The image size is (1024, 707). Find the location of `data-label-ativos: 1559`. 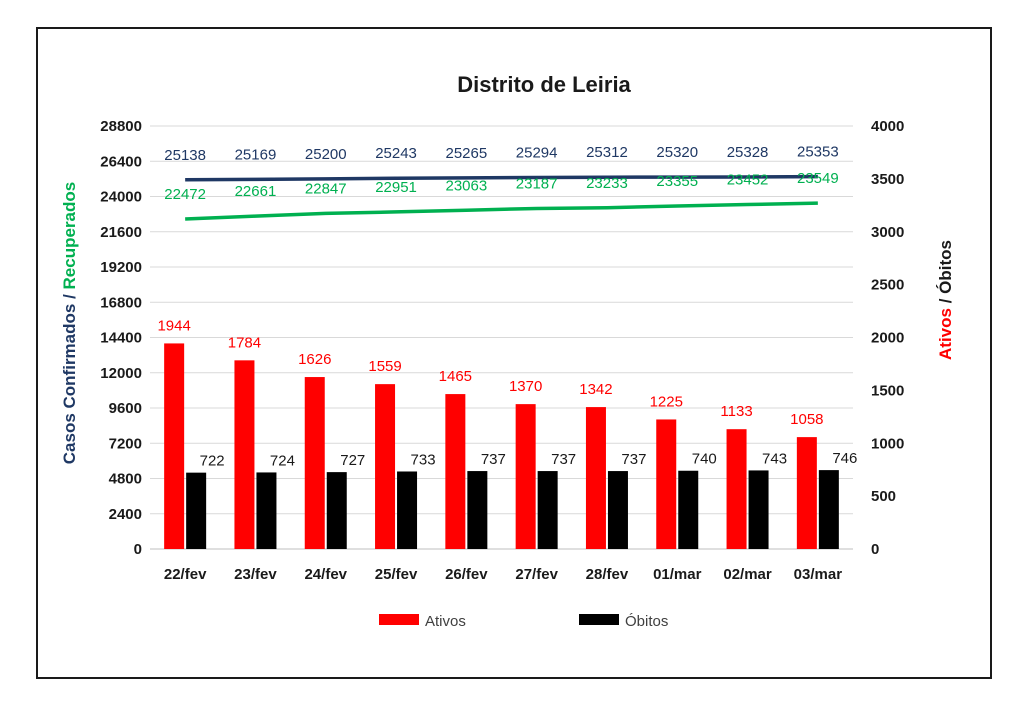

data-label-ativos: 1559 is located at coordinates (384, 366).